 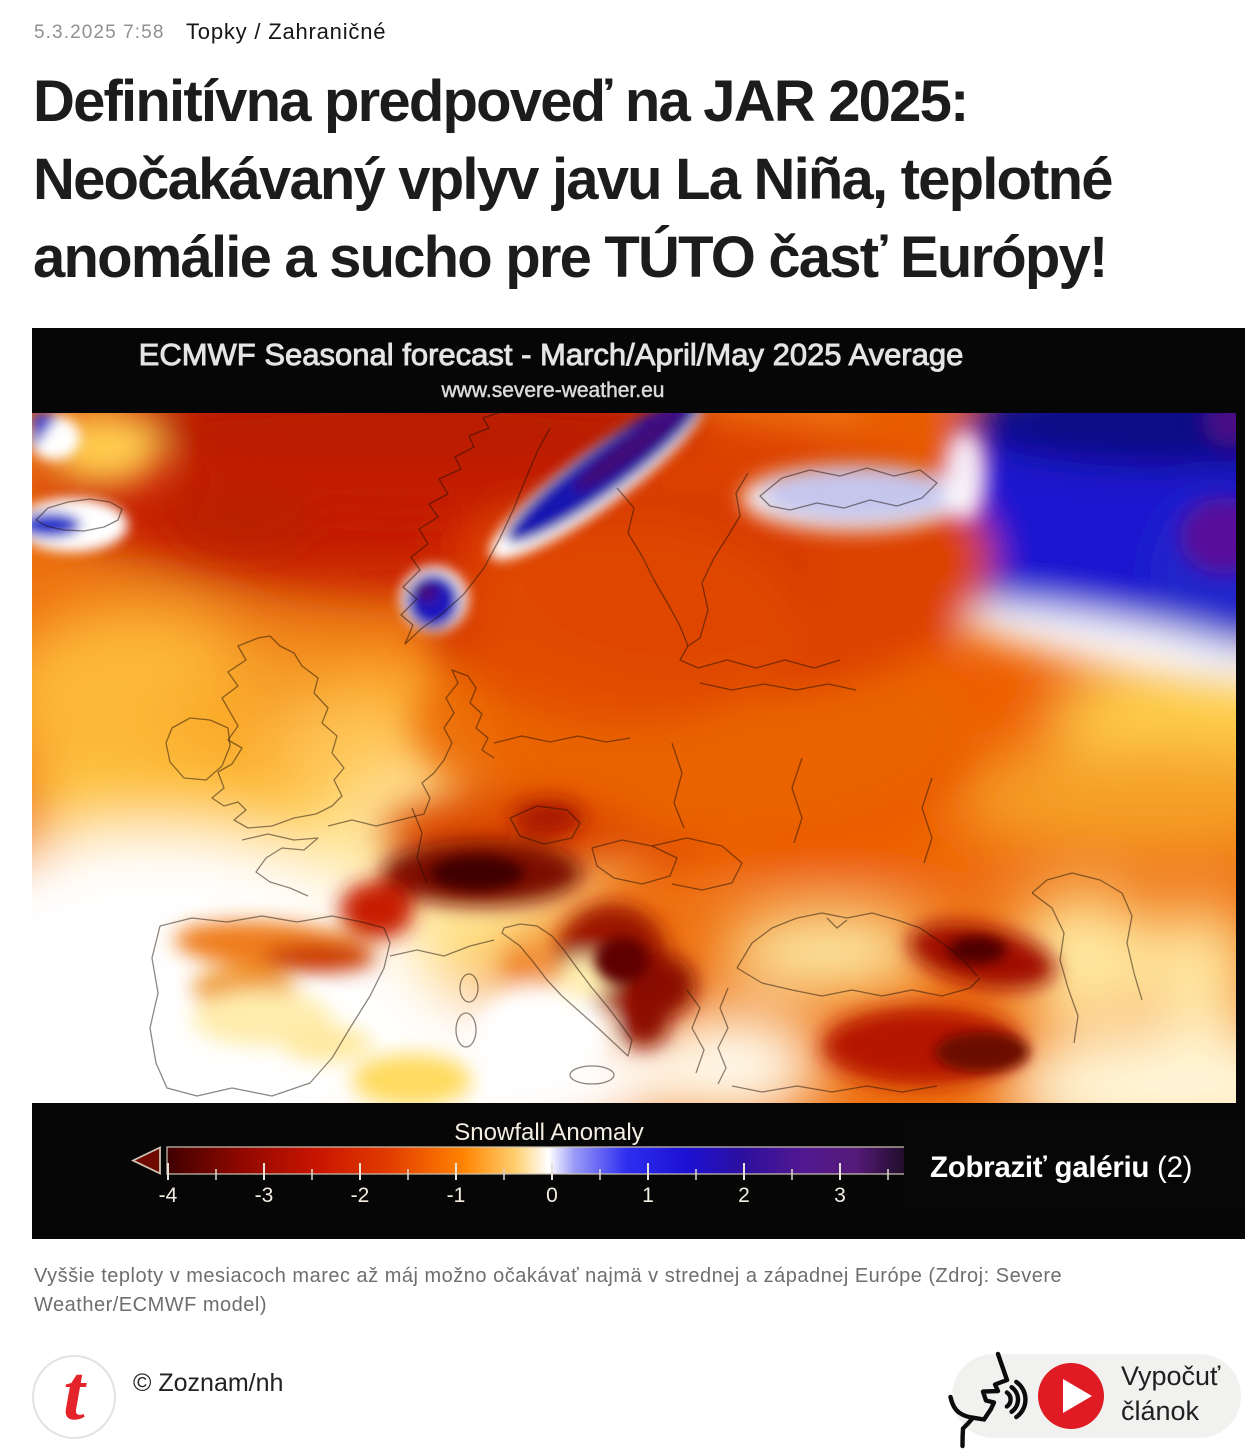 What do you see at coordinates (456, 1195) in the screenshot?
I see `svg-text: -1` at bounding box center [456, 1195].